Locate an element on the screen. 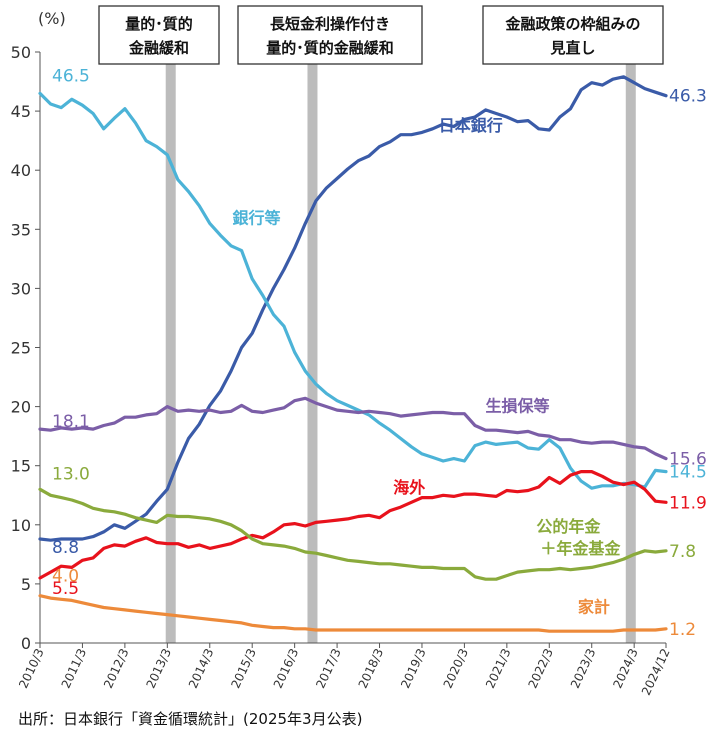  y-tick-label: 15 is located at coordinates (21, 466).